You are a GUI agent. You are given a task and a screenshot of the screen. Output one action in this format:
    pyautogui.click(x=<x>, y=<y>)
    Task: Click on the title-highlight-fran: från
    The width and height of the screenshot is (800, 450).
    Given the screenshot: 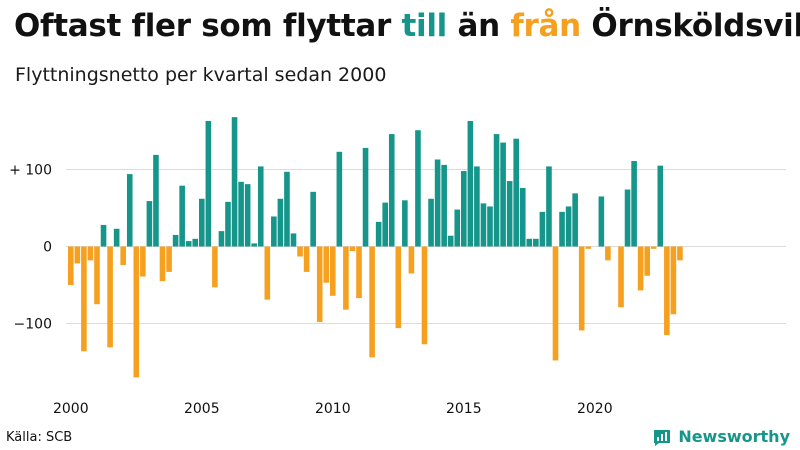 What is the action you would take?
    pyautogui.click(x=545, y=26)
    